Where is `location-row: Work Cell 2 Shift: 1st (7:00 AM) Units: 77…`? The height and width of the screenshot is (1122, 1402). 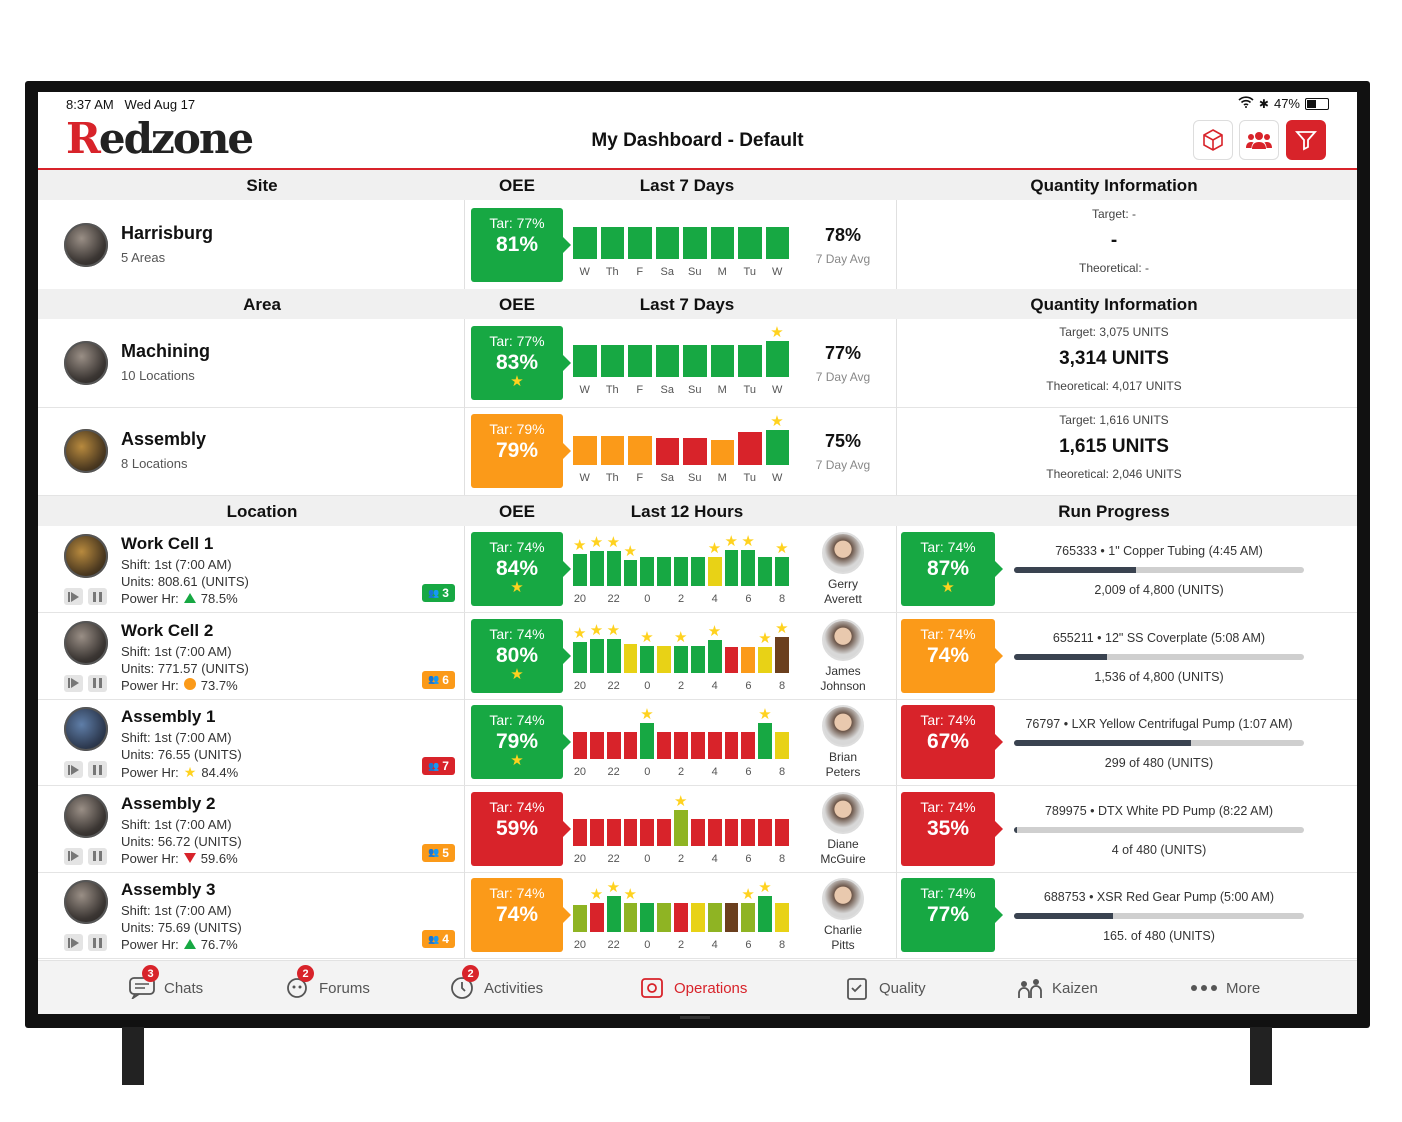
location-row: Work Cell 2 Shift: 1st (7:00 AM) Units: 77… is located at coordinates (697, 656).